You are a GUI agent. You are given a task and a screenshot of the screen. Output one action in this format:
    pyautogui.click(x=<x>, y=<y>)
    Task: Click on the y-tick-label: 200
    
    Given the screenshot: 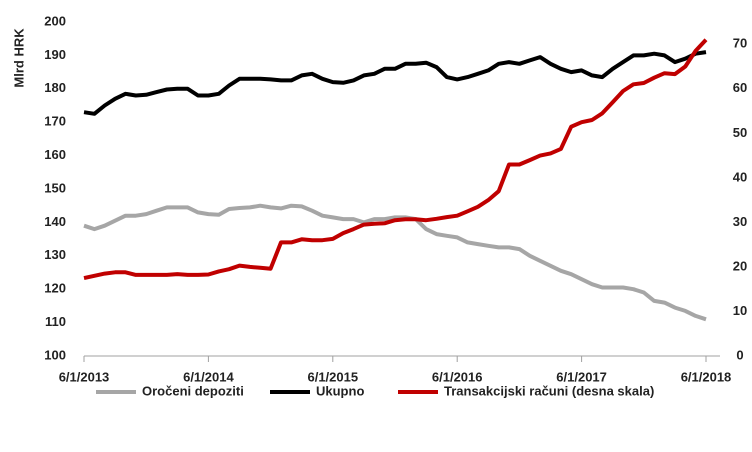 What is the action you would take?
    pyautogui.click(x=55, y=20)
    